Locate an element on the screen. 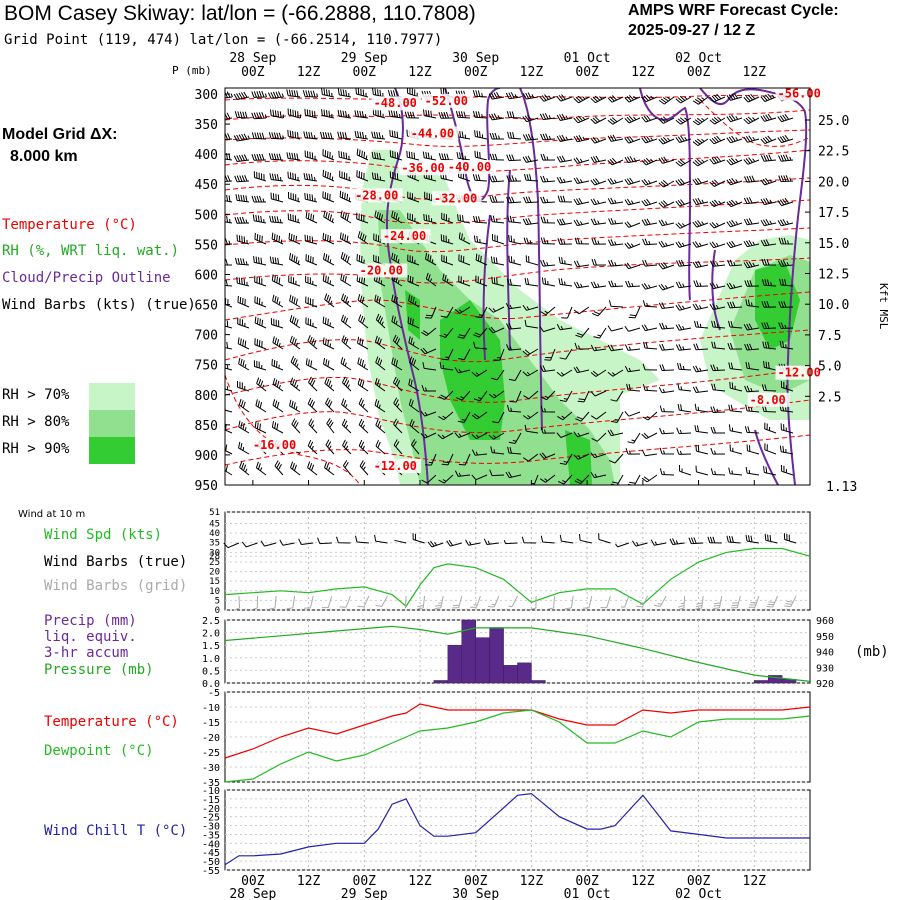  wind-speed-tick: 25 is located at coordinates (214, 563).